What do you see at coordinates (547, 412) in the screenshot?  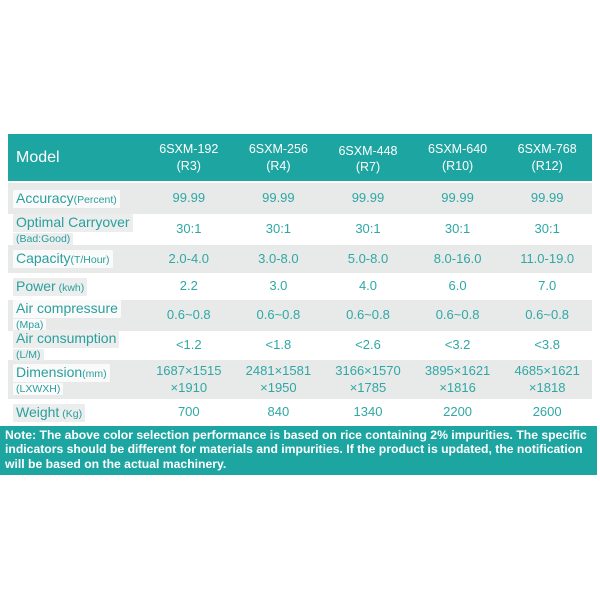 I see `spec-value: 2600` at bounding box center [547, 412].